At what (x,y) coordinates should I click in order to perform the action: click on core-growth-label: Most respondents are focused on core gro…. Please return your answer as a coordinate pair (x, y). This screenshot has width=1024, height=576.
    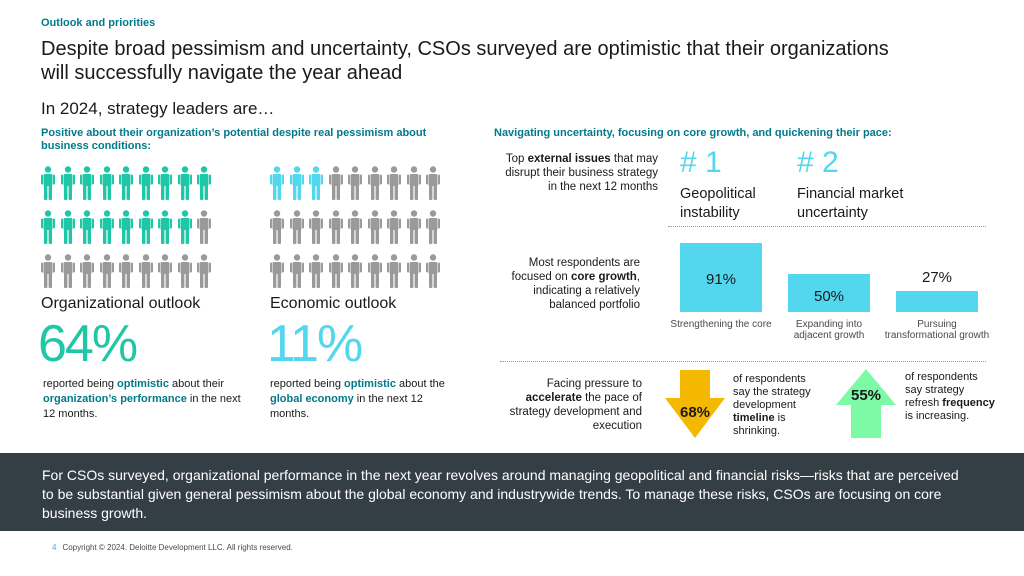
    Looking at the image, I should click on (575, 284).